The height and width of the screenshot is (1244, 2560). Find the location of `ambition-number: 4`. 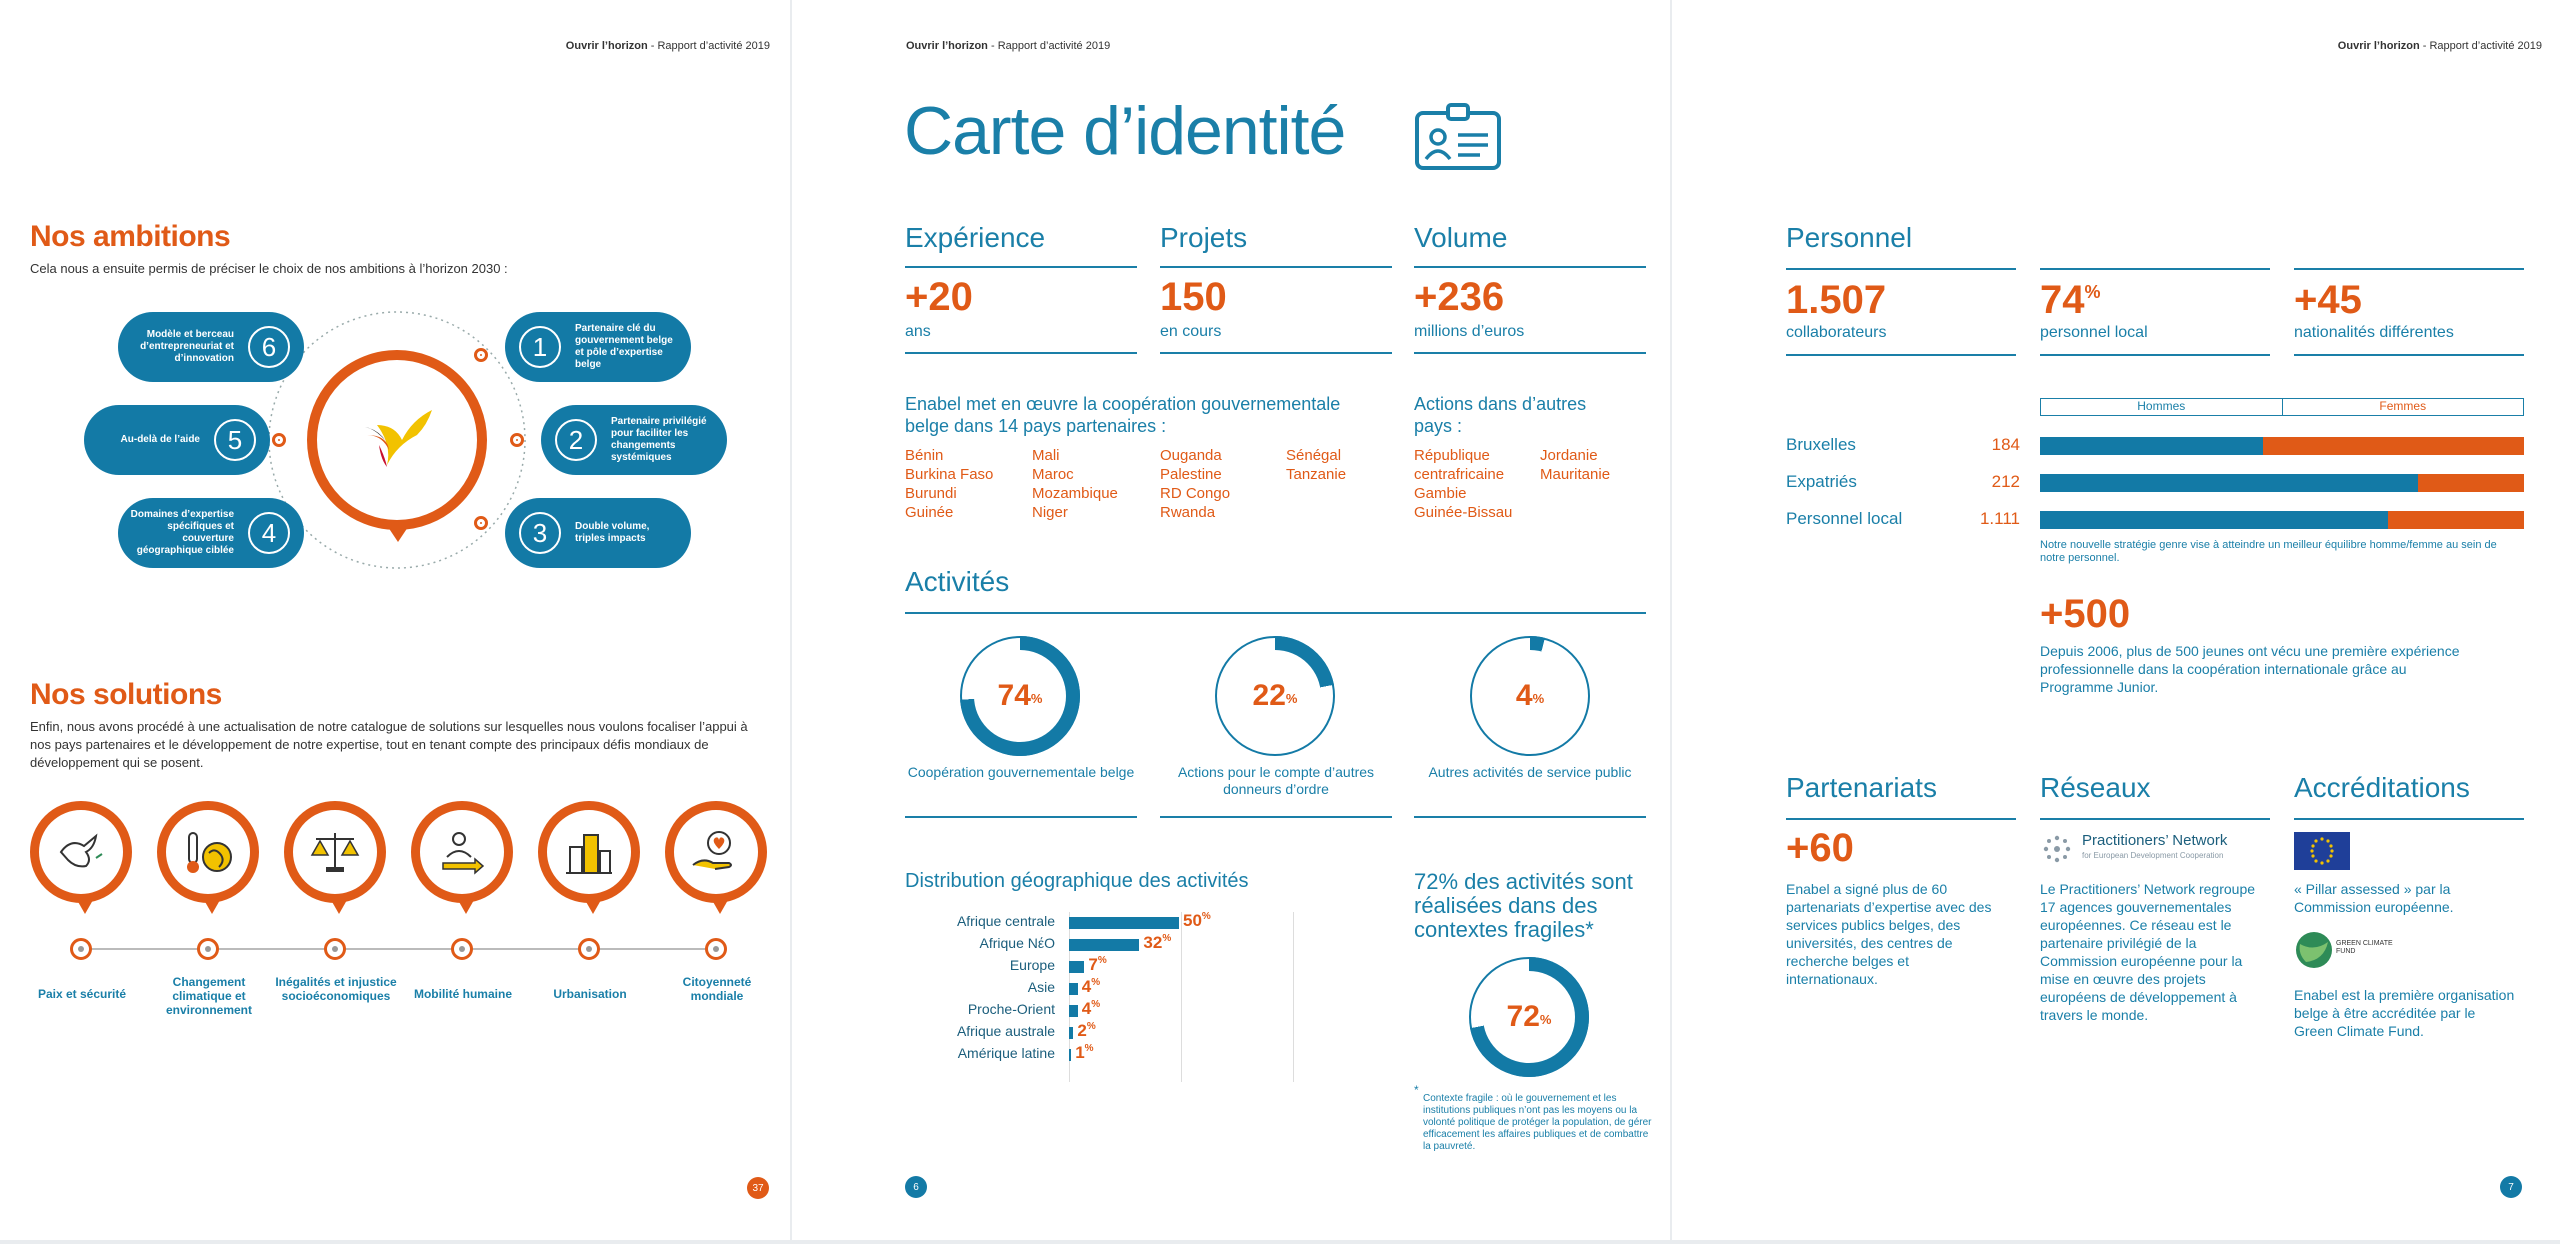

ambition-number: 4 is located at coordinates (269, 533).